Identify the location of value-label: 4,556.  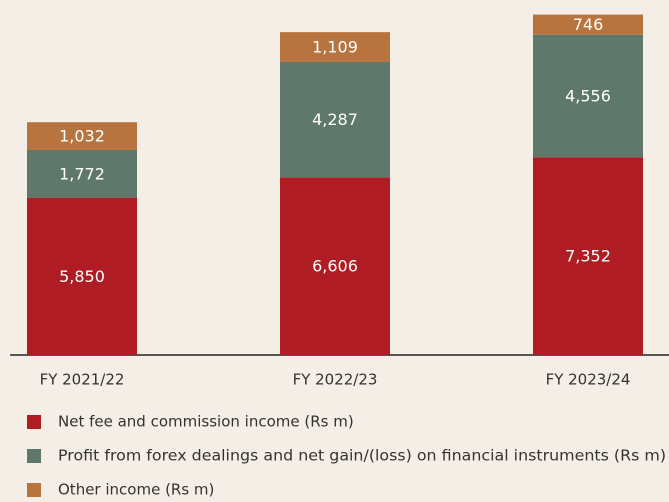
(588, 95).